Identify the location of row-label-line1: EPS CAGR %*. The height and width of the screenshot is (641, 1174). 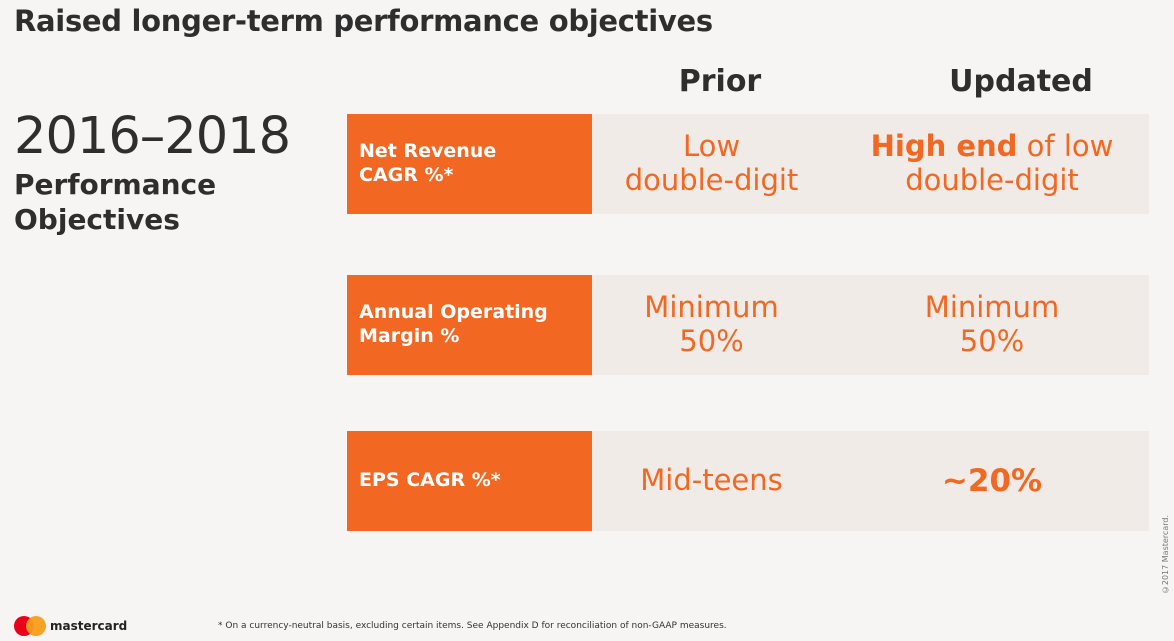
(430, 480).